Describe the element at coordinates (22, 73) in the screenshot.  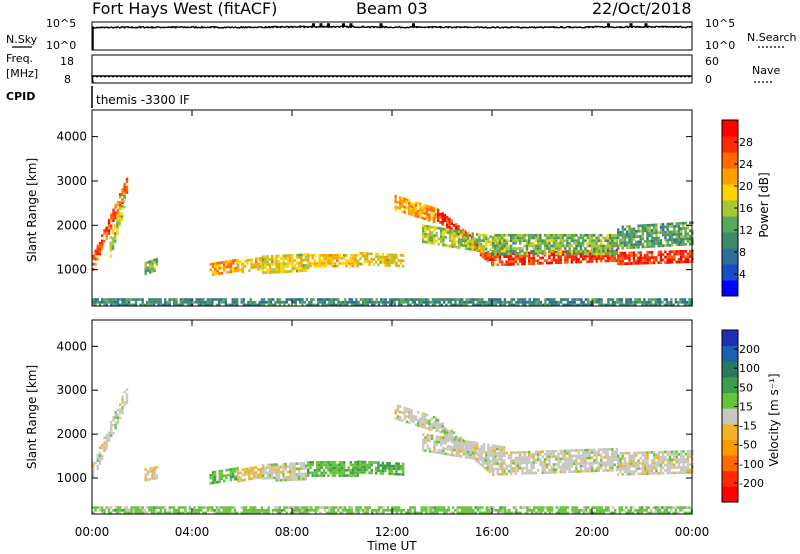
I see `freq-unit-label: [MHz]` at that location.